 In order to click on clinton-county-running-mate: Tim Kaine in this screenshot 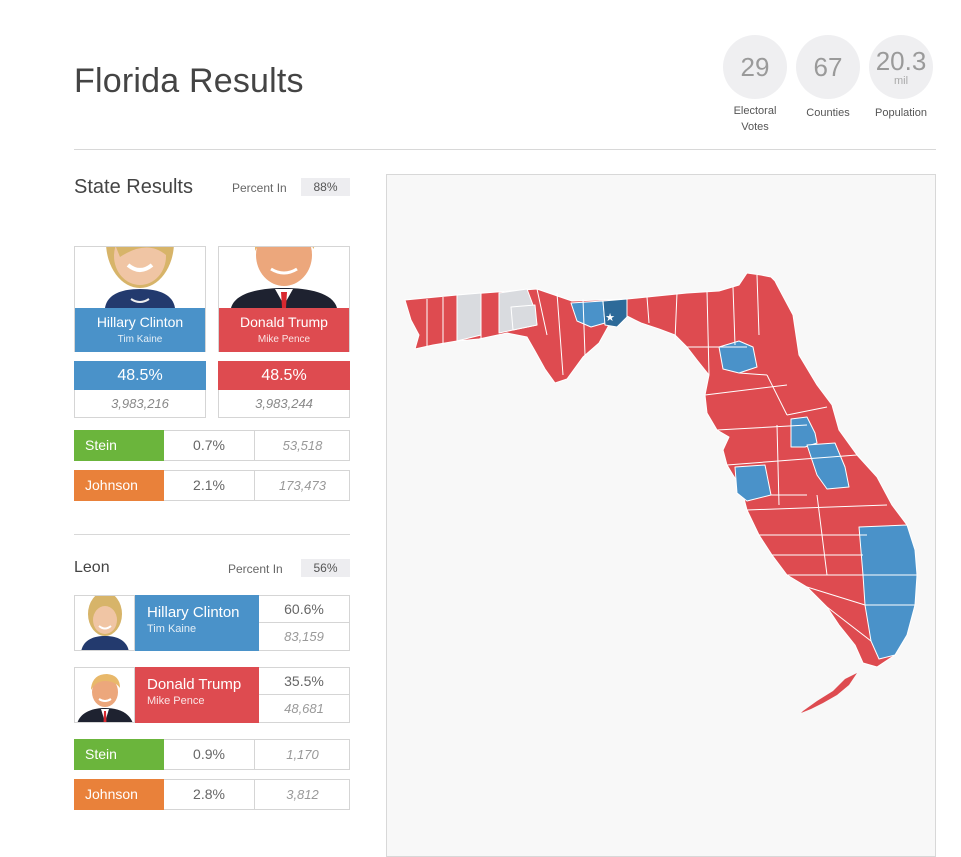, I will do `click(172, 629)`.